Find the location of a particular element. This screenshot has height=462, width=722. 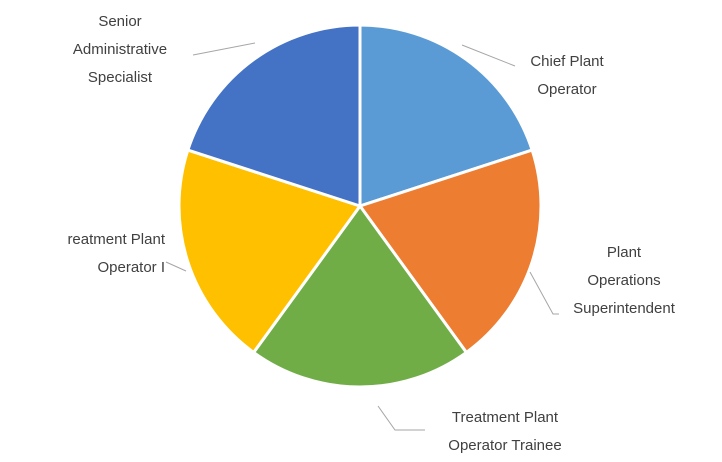

slice-label: Chief Plant Operator is located at coordinates (567, 75).